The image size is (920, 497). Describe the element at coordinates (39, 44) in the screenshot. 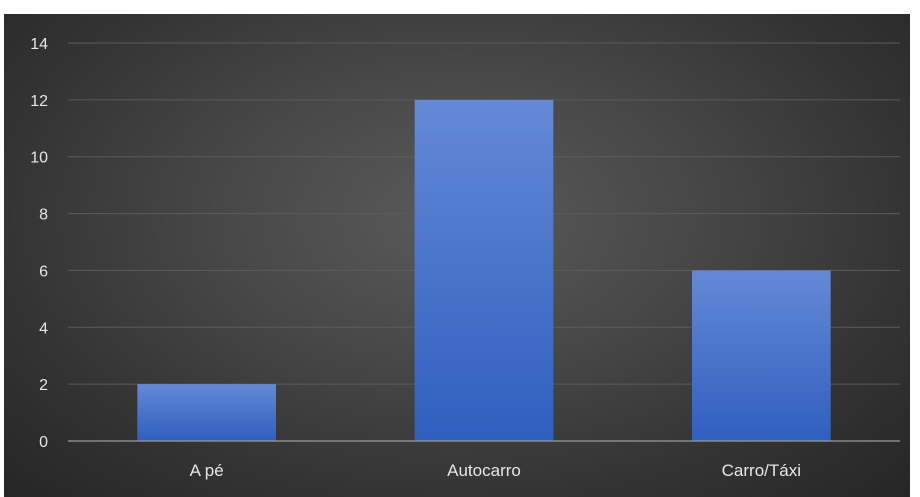

I see `y-tick-label: 14` at that location.